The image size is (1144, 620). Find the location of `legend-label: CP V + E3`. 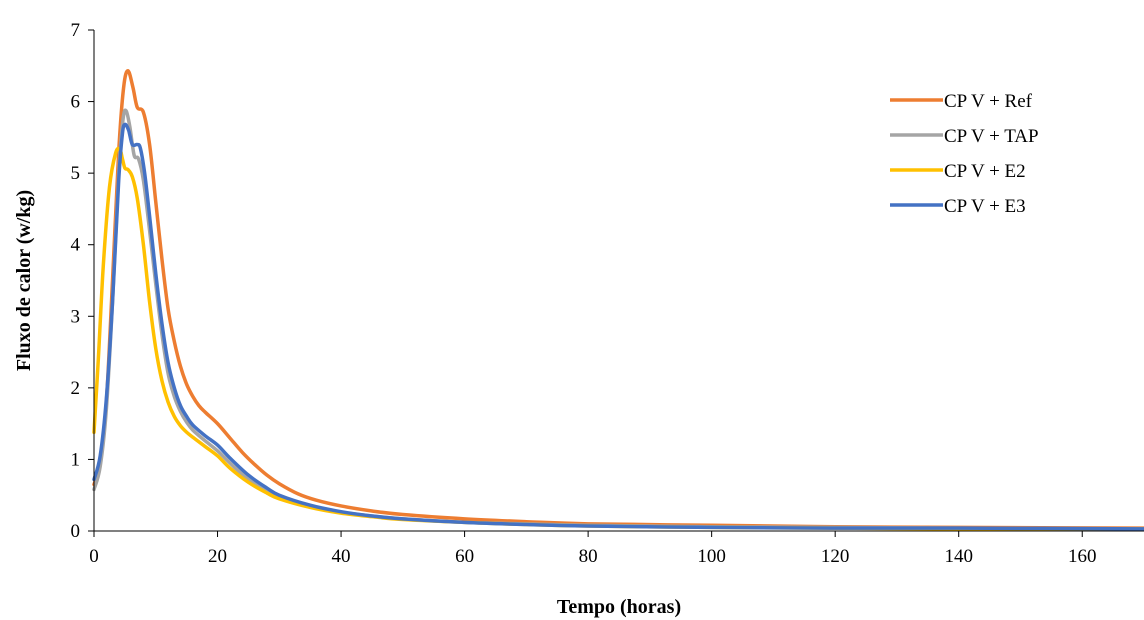

legend-label: CP V + E3 is located at coordinates (985, 206).